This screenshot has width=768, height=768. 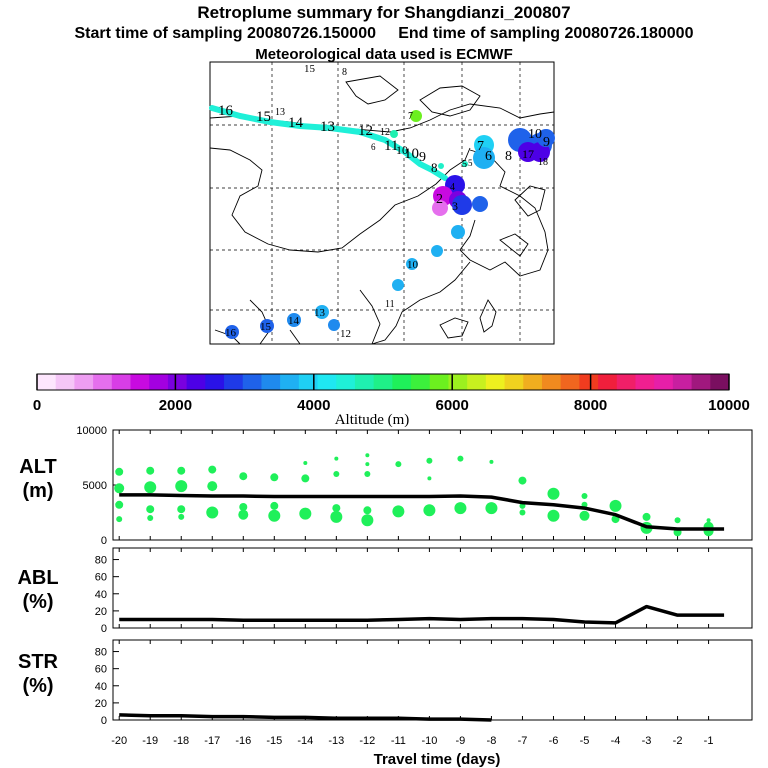 What do you see at coordinates (528, 154) in the screenshot?
I see `plume-label: 17` at bounding box center [528, 154].